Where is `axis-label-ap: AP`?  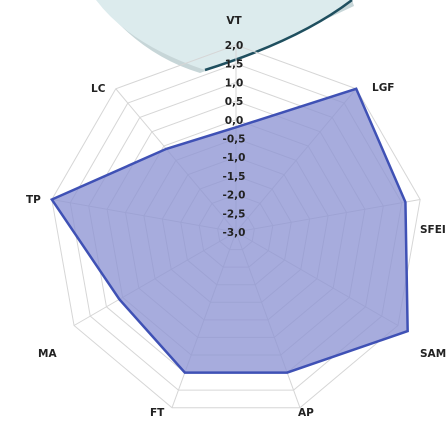 axis-label-ap: AP is located at coordinates (306, 413).